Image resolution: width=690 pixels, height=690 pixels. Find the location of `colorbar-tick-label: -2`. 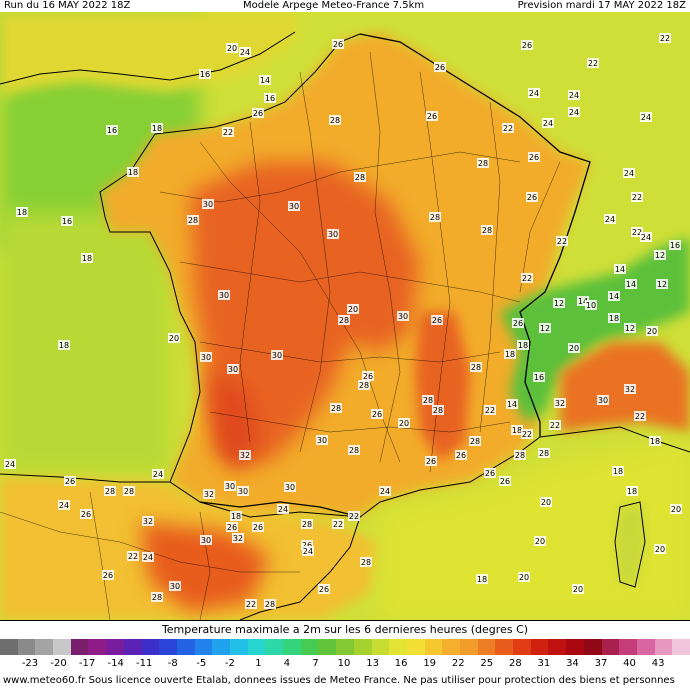

colorbar-tick-label: -2 is located at coordinates (229, 663).